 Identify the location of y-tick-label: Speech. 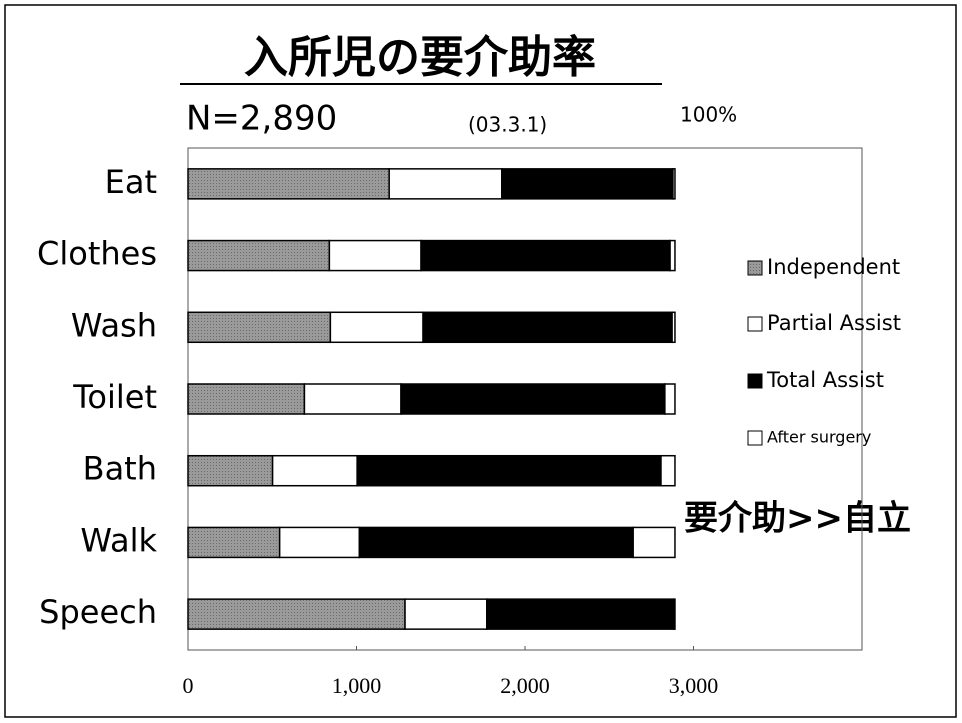
(98, 612).